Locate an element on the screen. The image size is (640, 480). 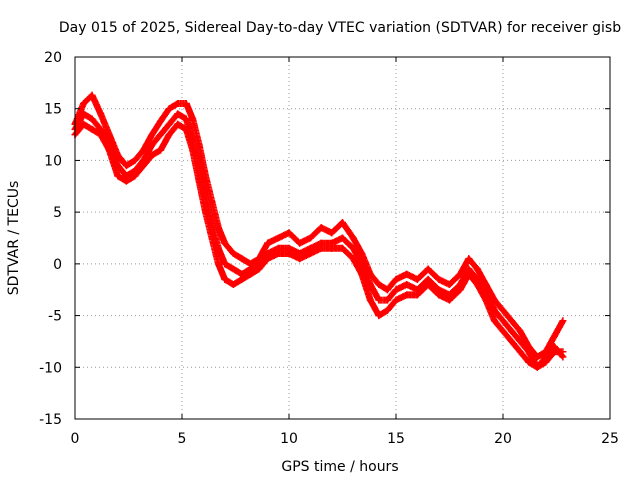
x-tick-label: 15 is located at coordinates (396, 439).